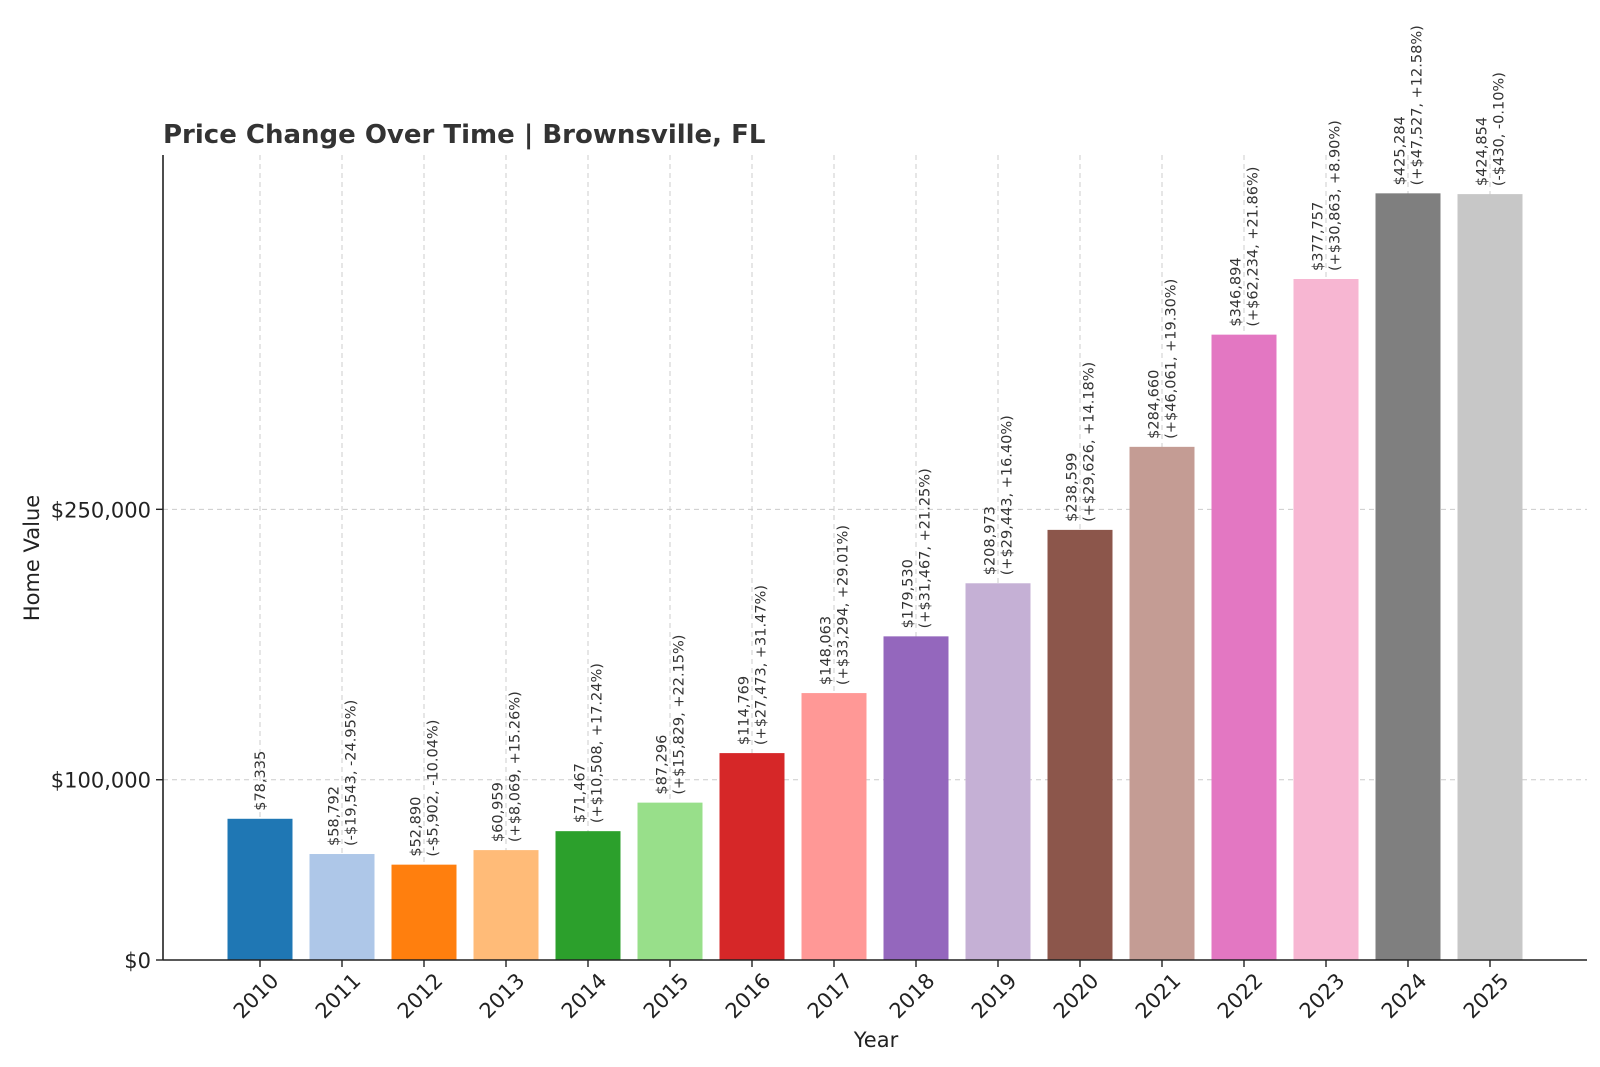 This screenshot has width=1600, height=1067. I want to click on bar-value-label-2015: $87,296(+$15,829, +22.15%), so click(671, 715).